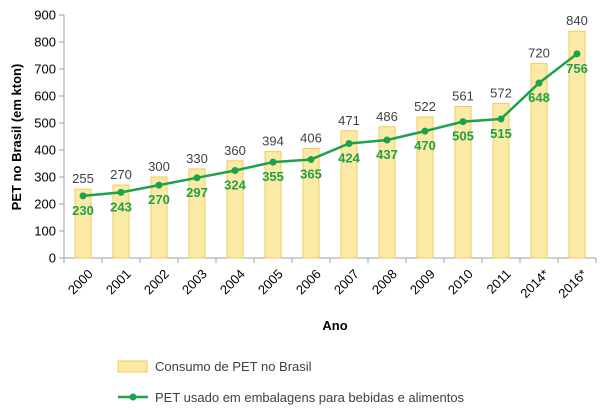 This screenshot has width=616, height=410. I want to click on line-value-label: 437, so click(387, 154).